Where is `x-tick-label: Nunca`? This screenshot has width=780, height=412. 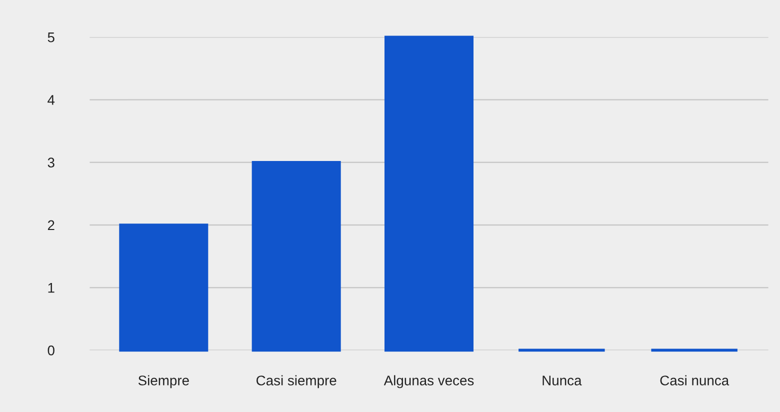 x-tick-label: Nunca is located at coordinates (562, 381).